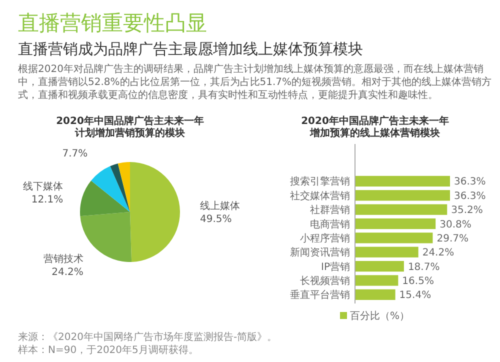 This screenshot has width=500, height=362. What do you see at coordinates (43, 186) in the screenshot?
I see `slice-label: 线下媒体` at bounding box center [43, 186].